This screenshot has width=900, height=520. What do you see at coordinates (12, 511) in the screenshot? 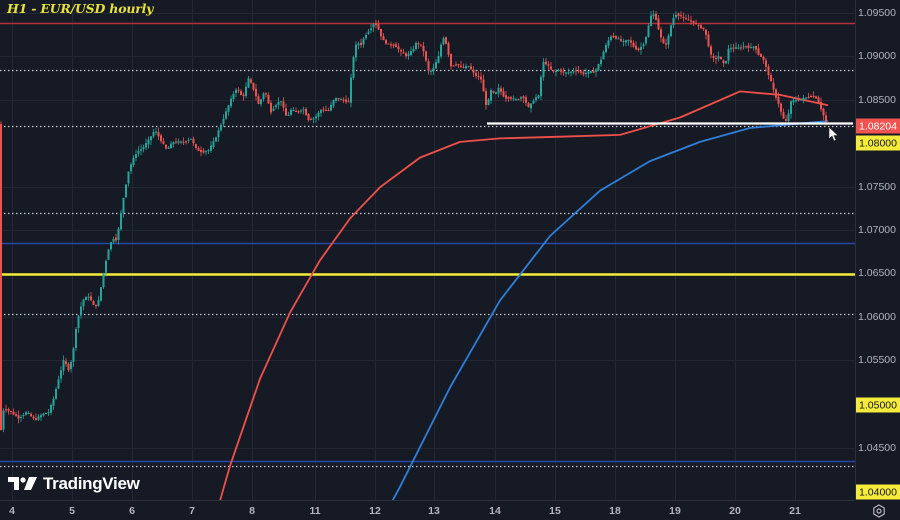
I see `time-tick-label: 4` at bounding box center [12, 511].